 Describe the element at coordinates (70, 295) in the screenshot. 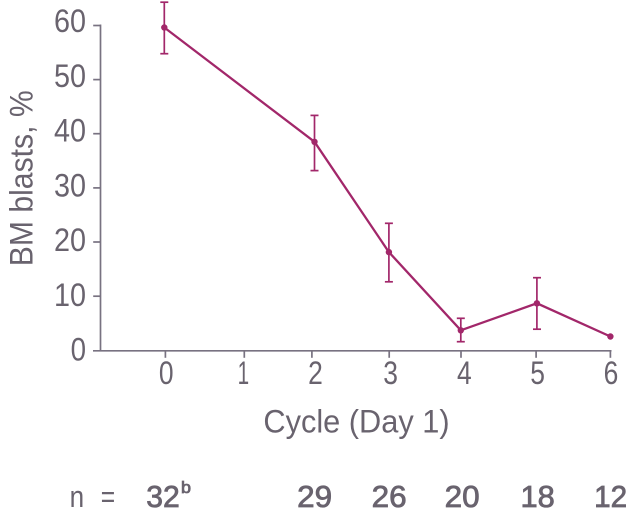

I see `svg-text: 10` at that location.